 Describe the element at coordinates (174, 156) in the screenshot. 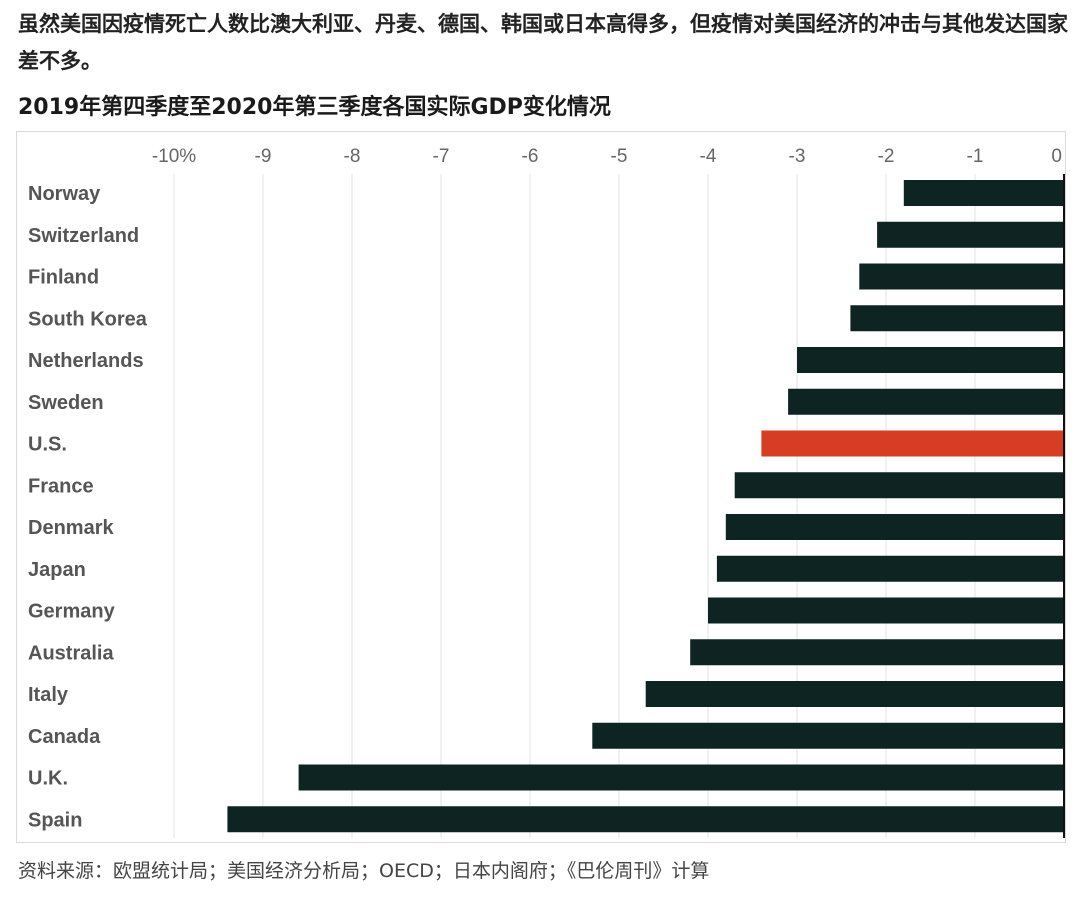

I see `x-tick-label: -10%` at that location.